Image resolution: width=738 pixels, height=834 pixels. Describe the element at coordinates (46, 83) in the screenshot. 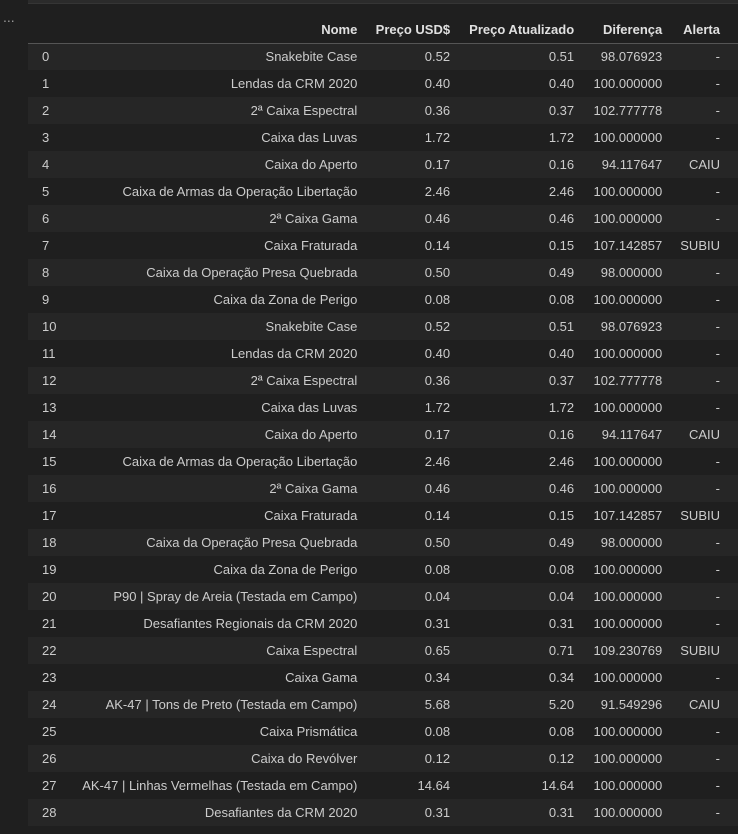

I see `row-index: 1` at that location.